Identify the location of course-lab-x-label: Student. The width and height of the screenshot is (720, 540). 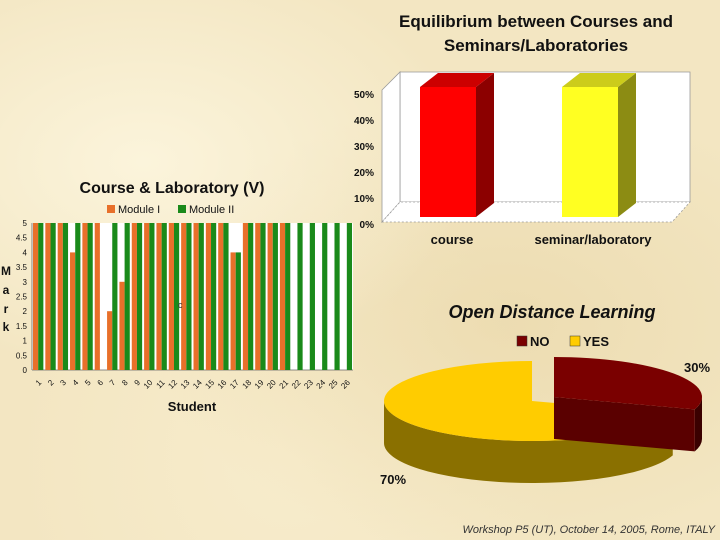
(192, 406).